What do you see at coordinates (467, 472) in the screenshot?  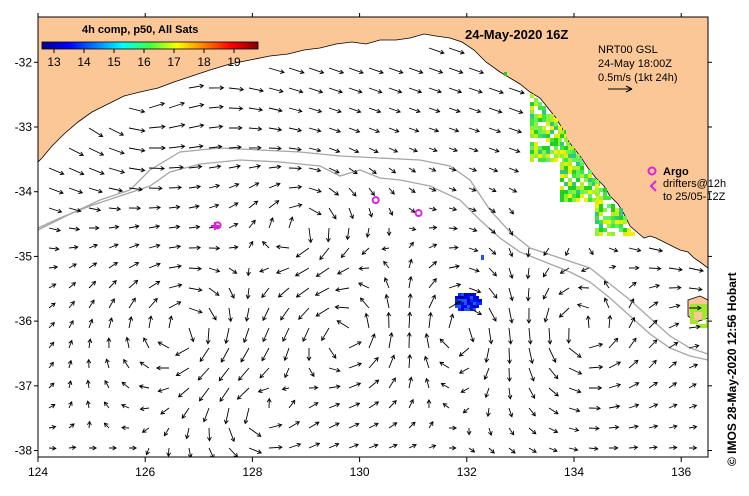 I see `x-tick-label: 132` at bounding box center [467, 472].